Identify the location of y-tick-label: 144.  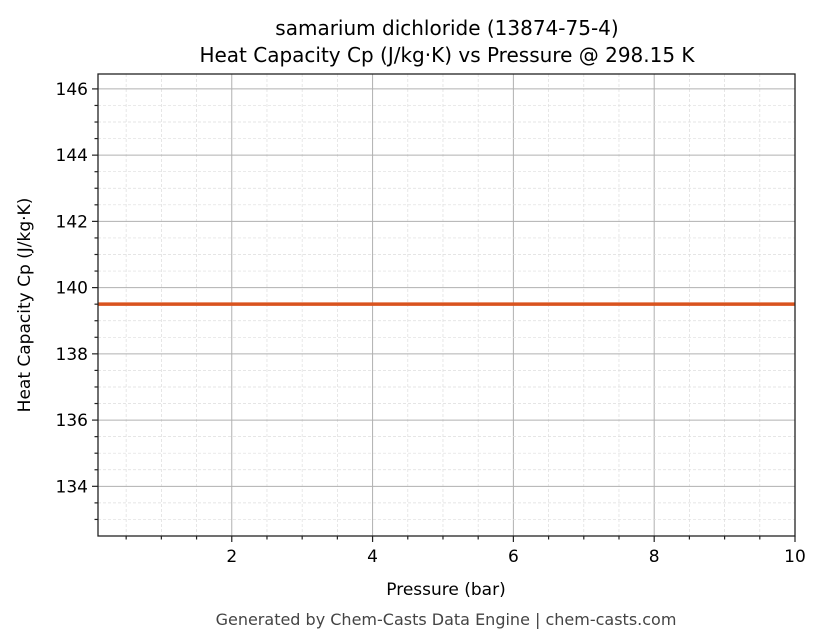
(72, 156).